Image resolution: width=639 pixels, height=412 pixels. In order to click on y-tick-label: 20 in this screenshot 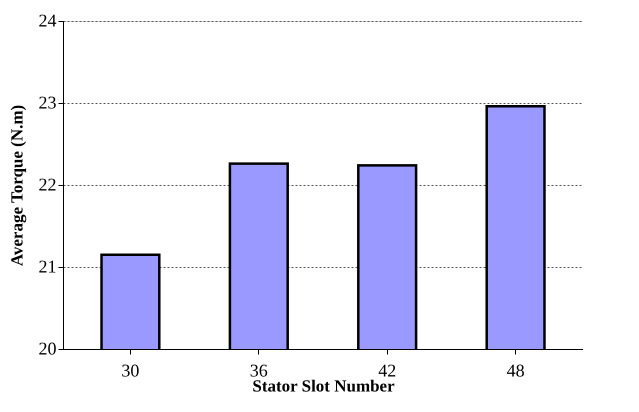, I will do `click(47, 348)`.